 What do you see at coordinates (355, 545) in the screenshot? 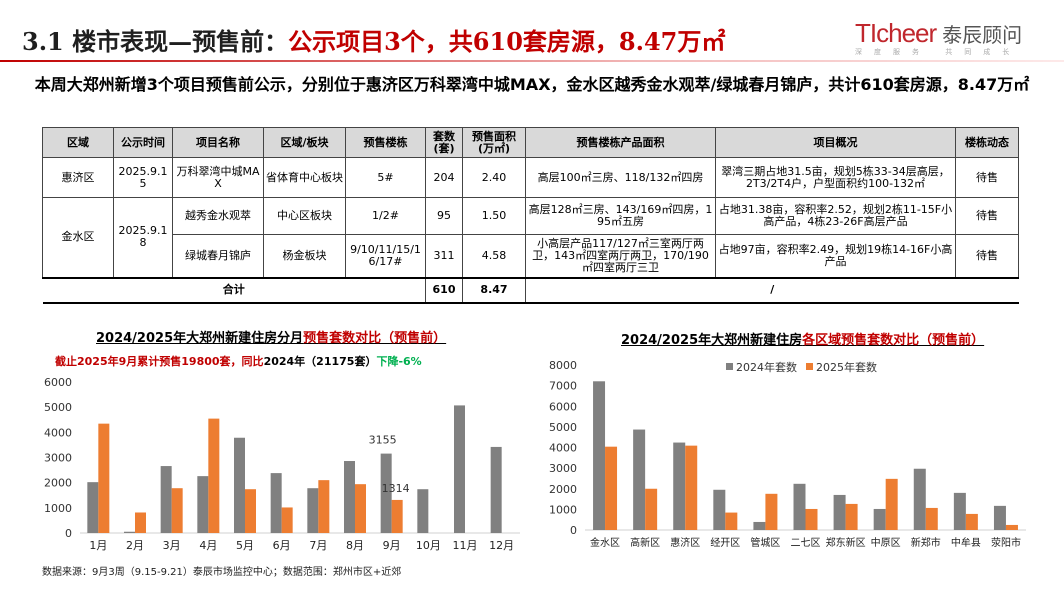
I see `x-tick-label: 8月` at bounding box center [355, 545].